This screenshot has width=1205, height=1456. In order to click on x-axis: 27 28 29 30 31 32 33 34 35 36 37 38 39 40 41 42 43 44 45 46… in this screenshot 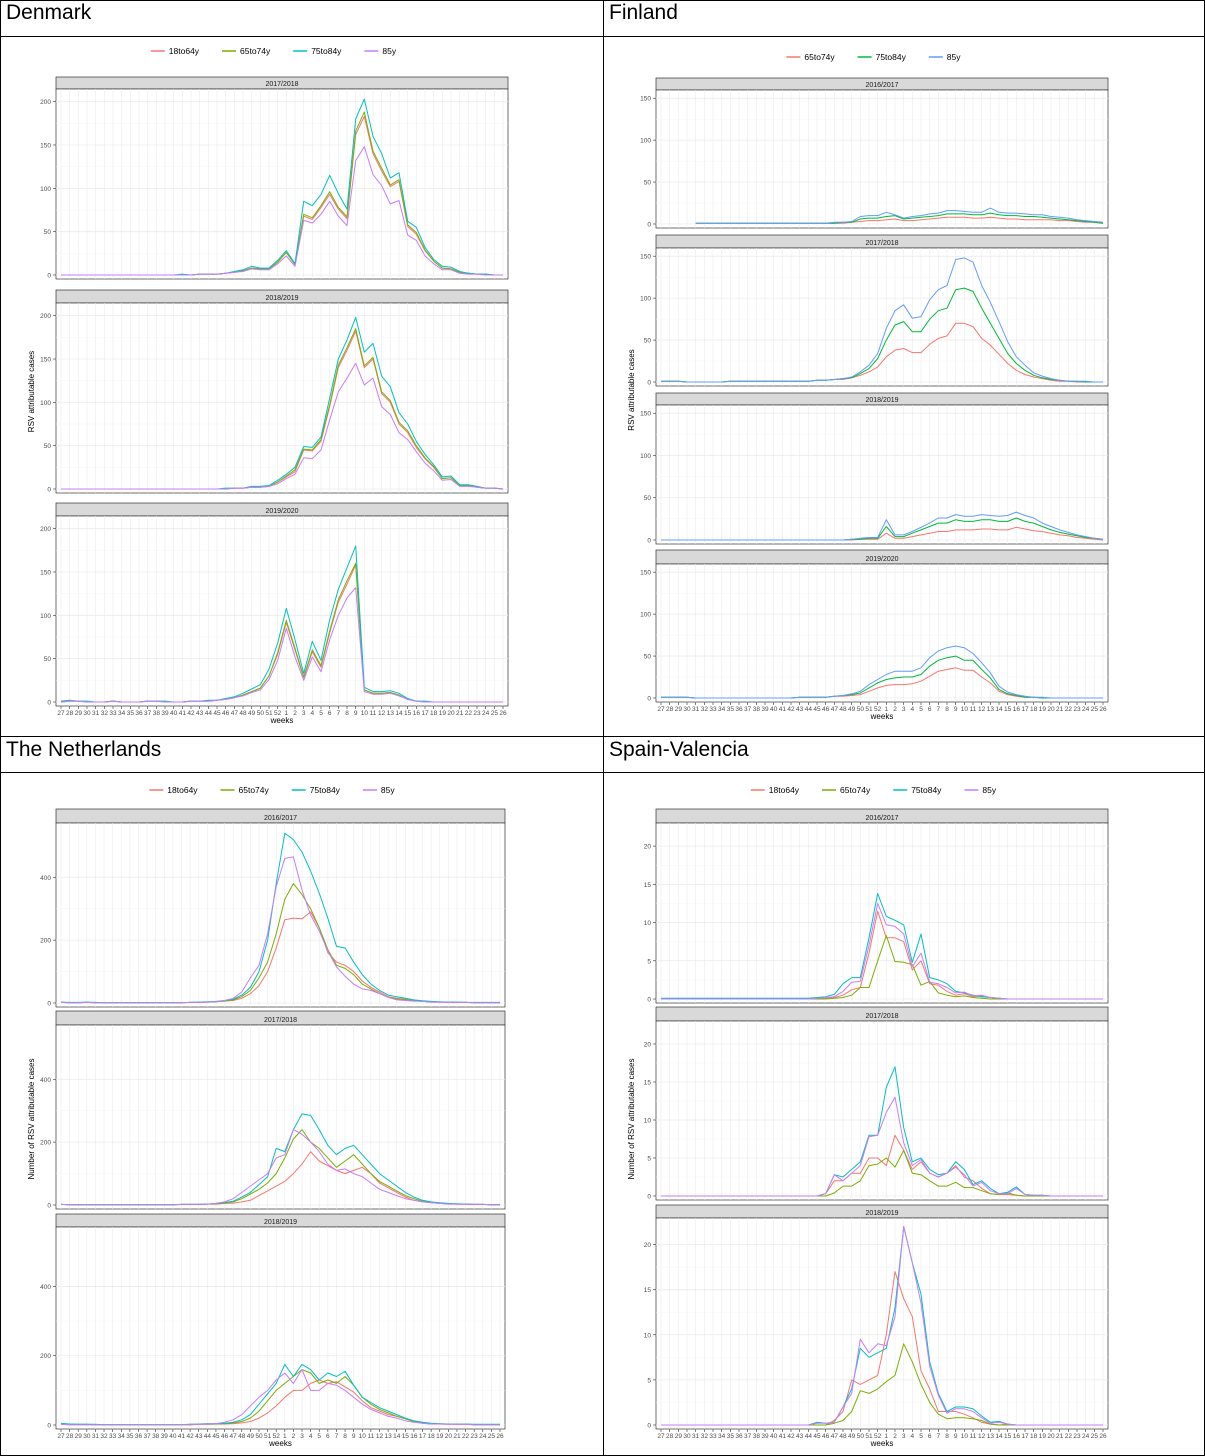, I will do `click(280, 1438)`.